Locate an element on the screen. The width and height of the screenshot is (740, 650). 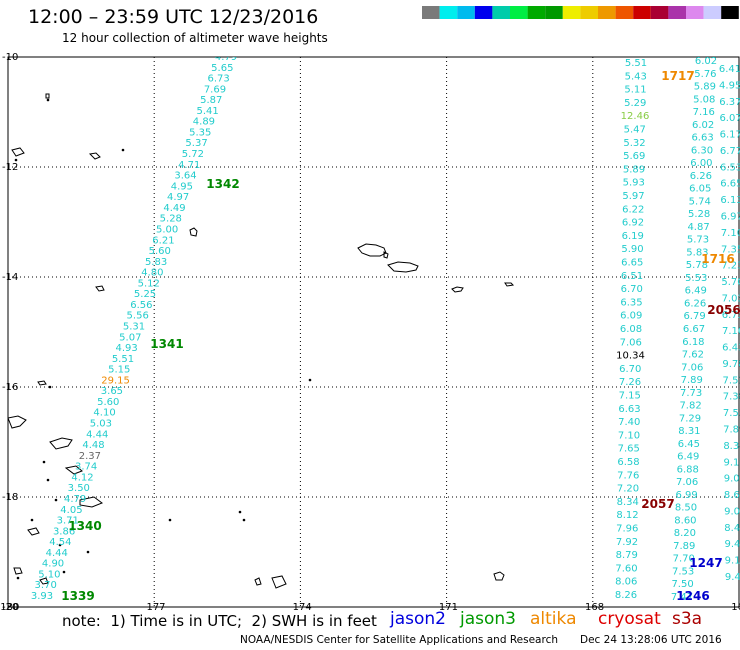
island-savaii is located at coordinates (386, 255).